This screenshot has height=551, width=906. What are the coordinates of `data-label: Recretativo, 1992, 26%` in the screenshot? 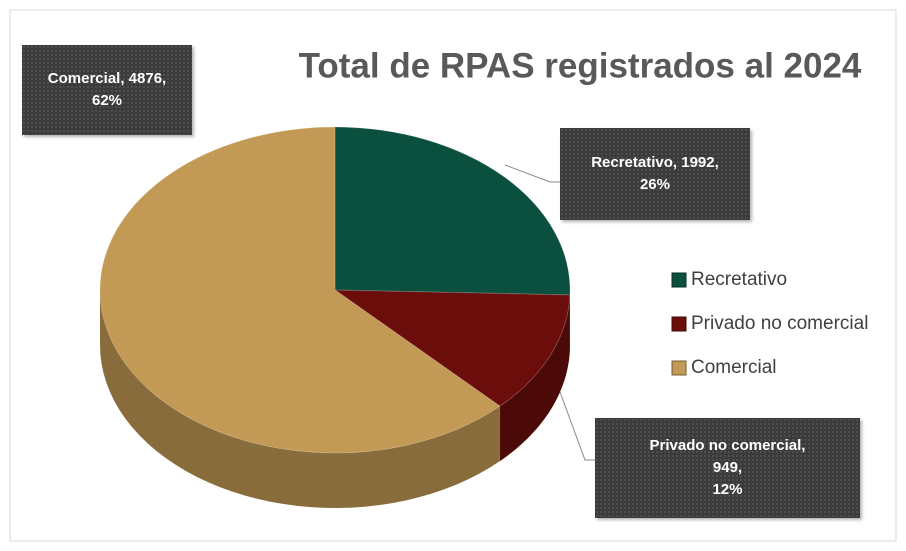 It's located at (655, 174).